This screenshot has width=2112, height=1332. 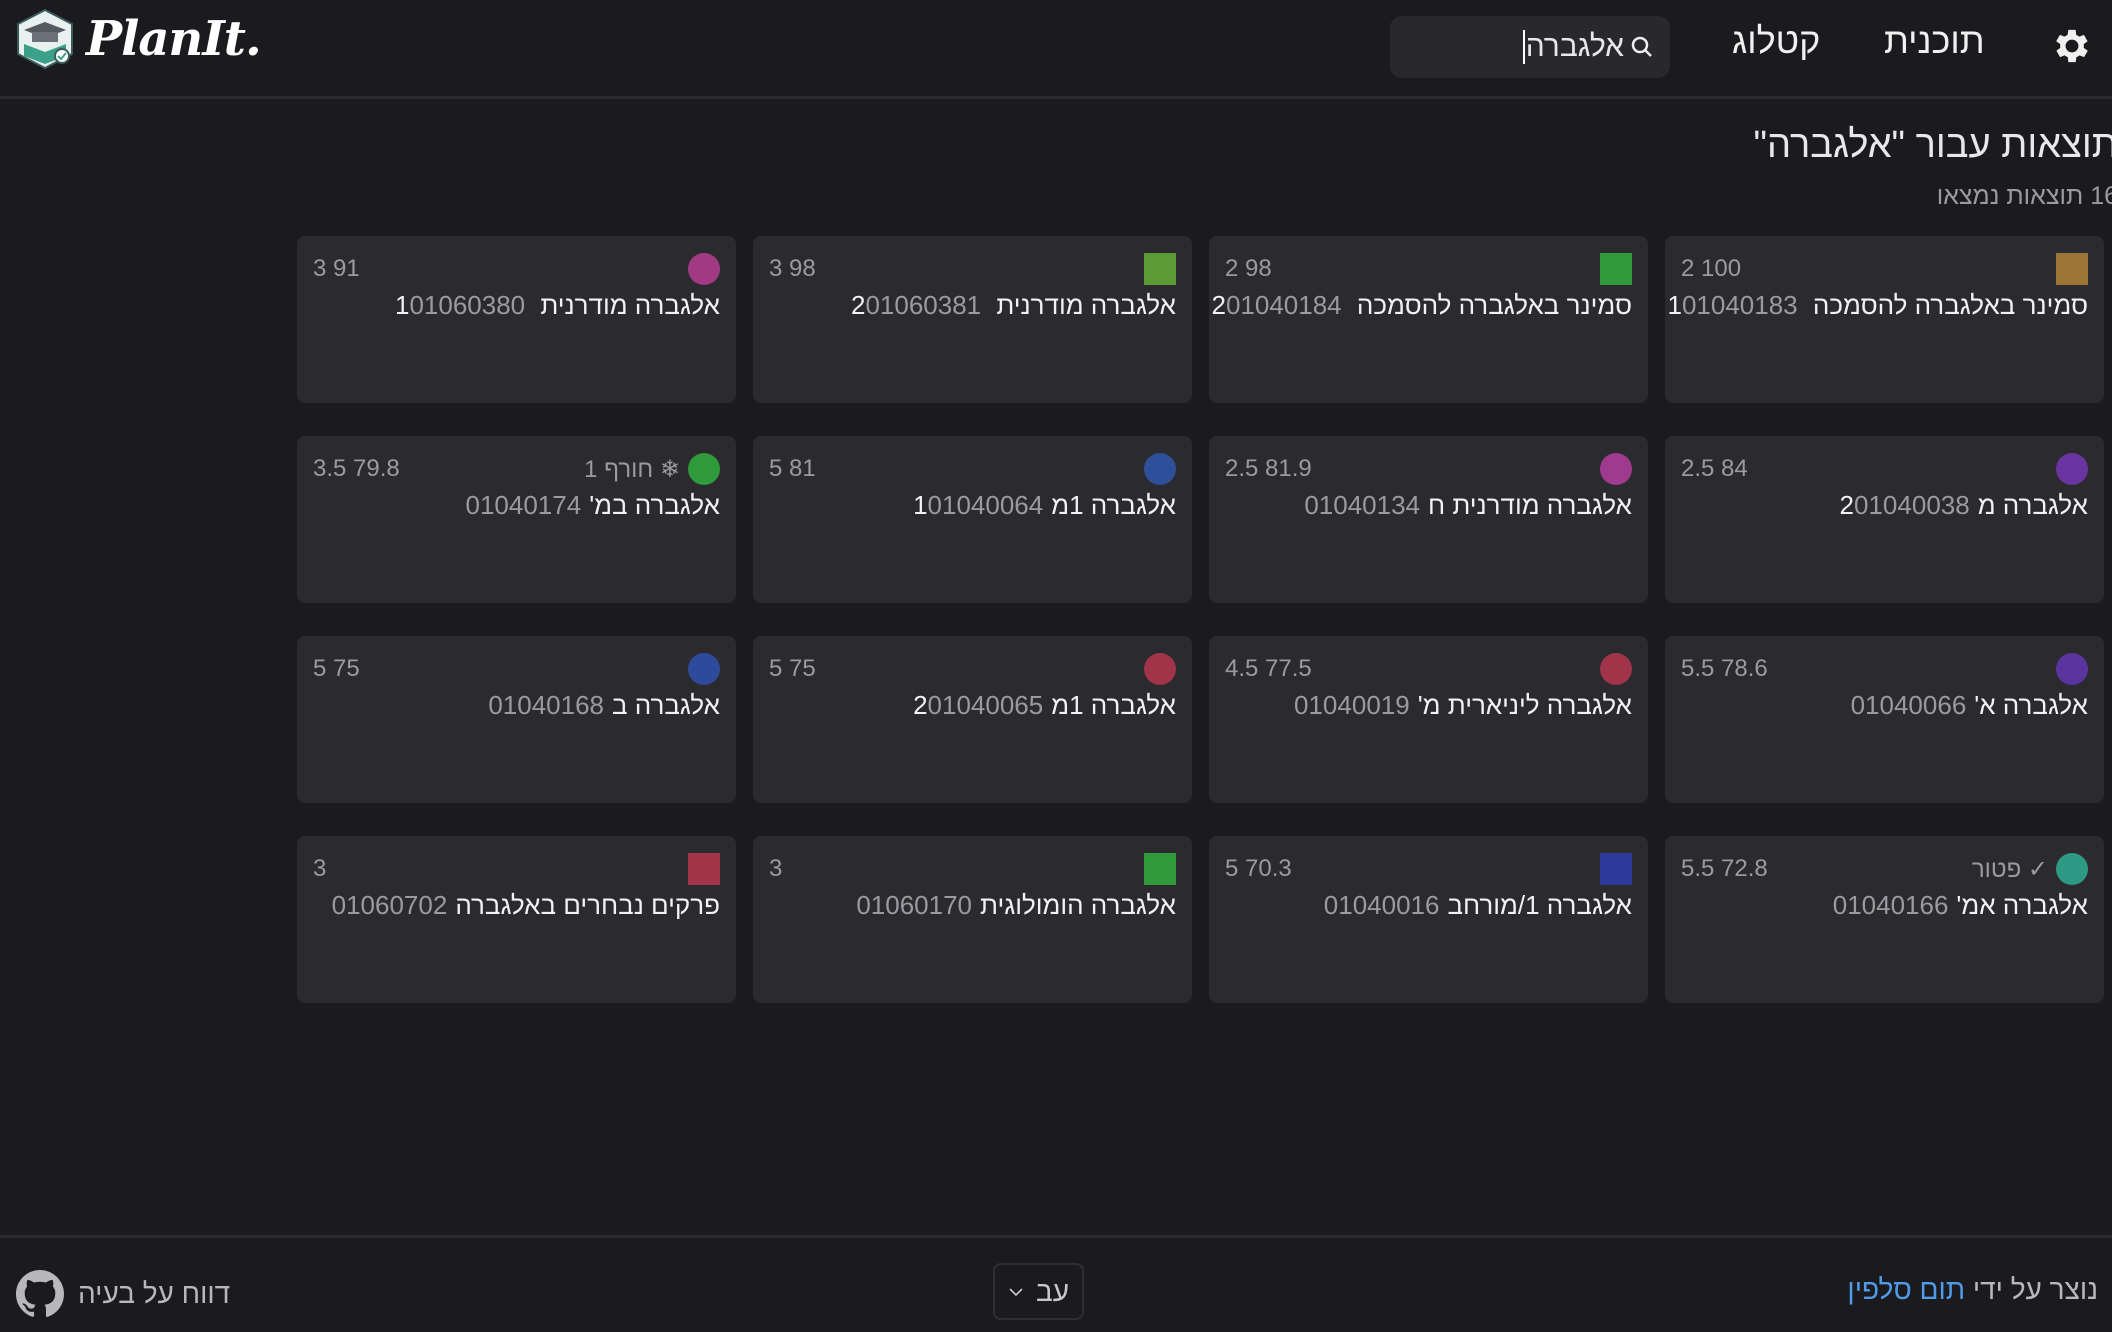 What do you see at coordinates (516, 905) in the screenshot?
I see `course-title: פרקים נבחרים באלגברה01060702` at bounding box center [516, 905].